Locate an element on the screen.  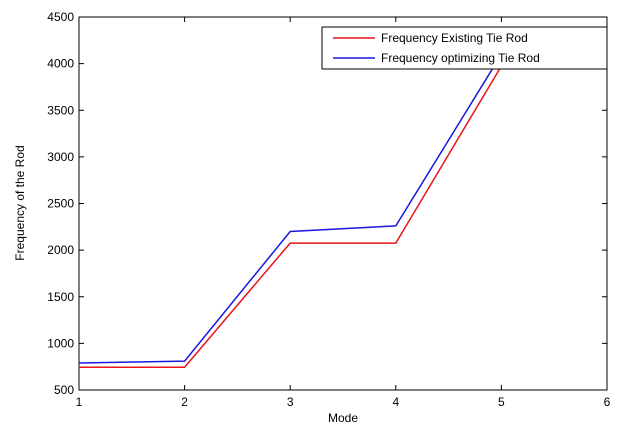
x-tick-label: 6 is located at coordinates (607, 402).